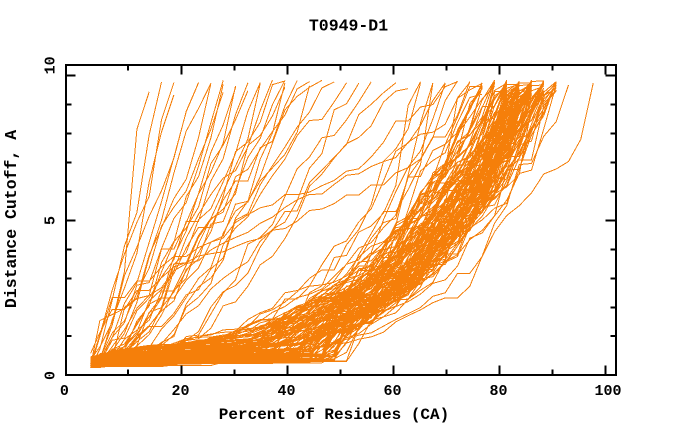 Image resolution: width=680 pixels, height=440 pixels. I want to click on svg-text: 10, so click(51, 65).